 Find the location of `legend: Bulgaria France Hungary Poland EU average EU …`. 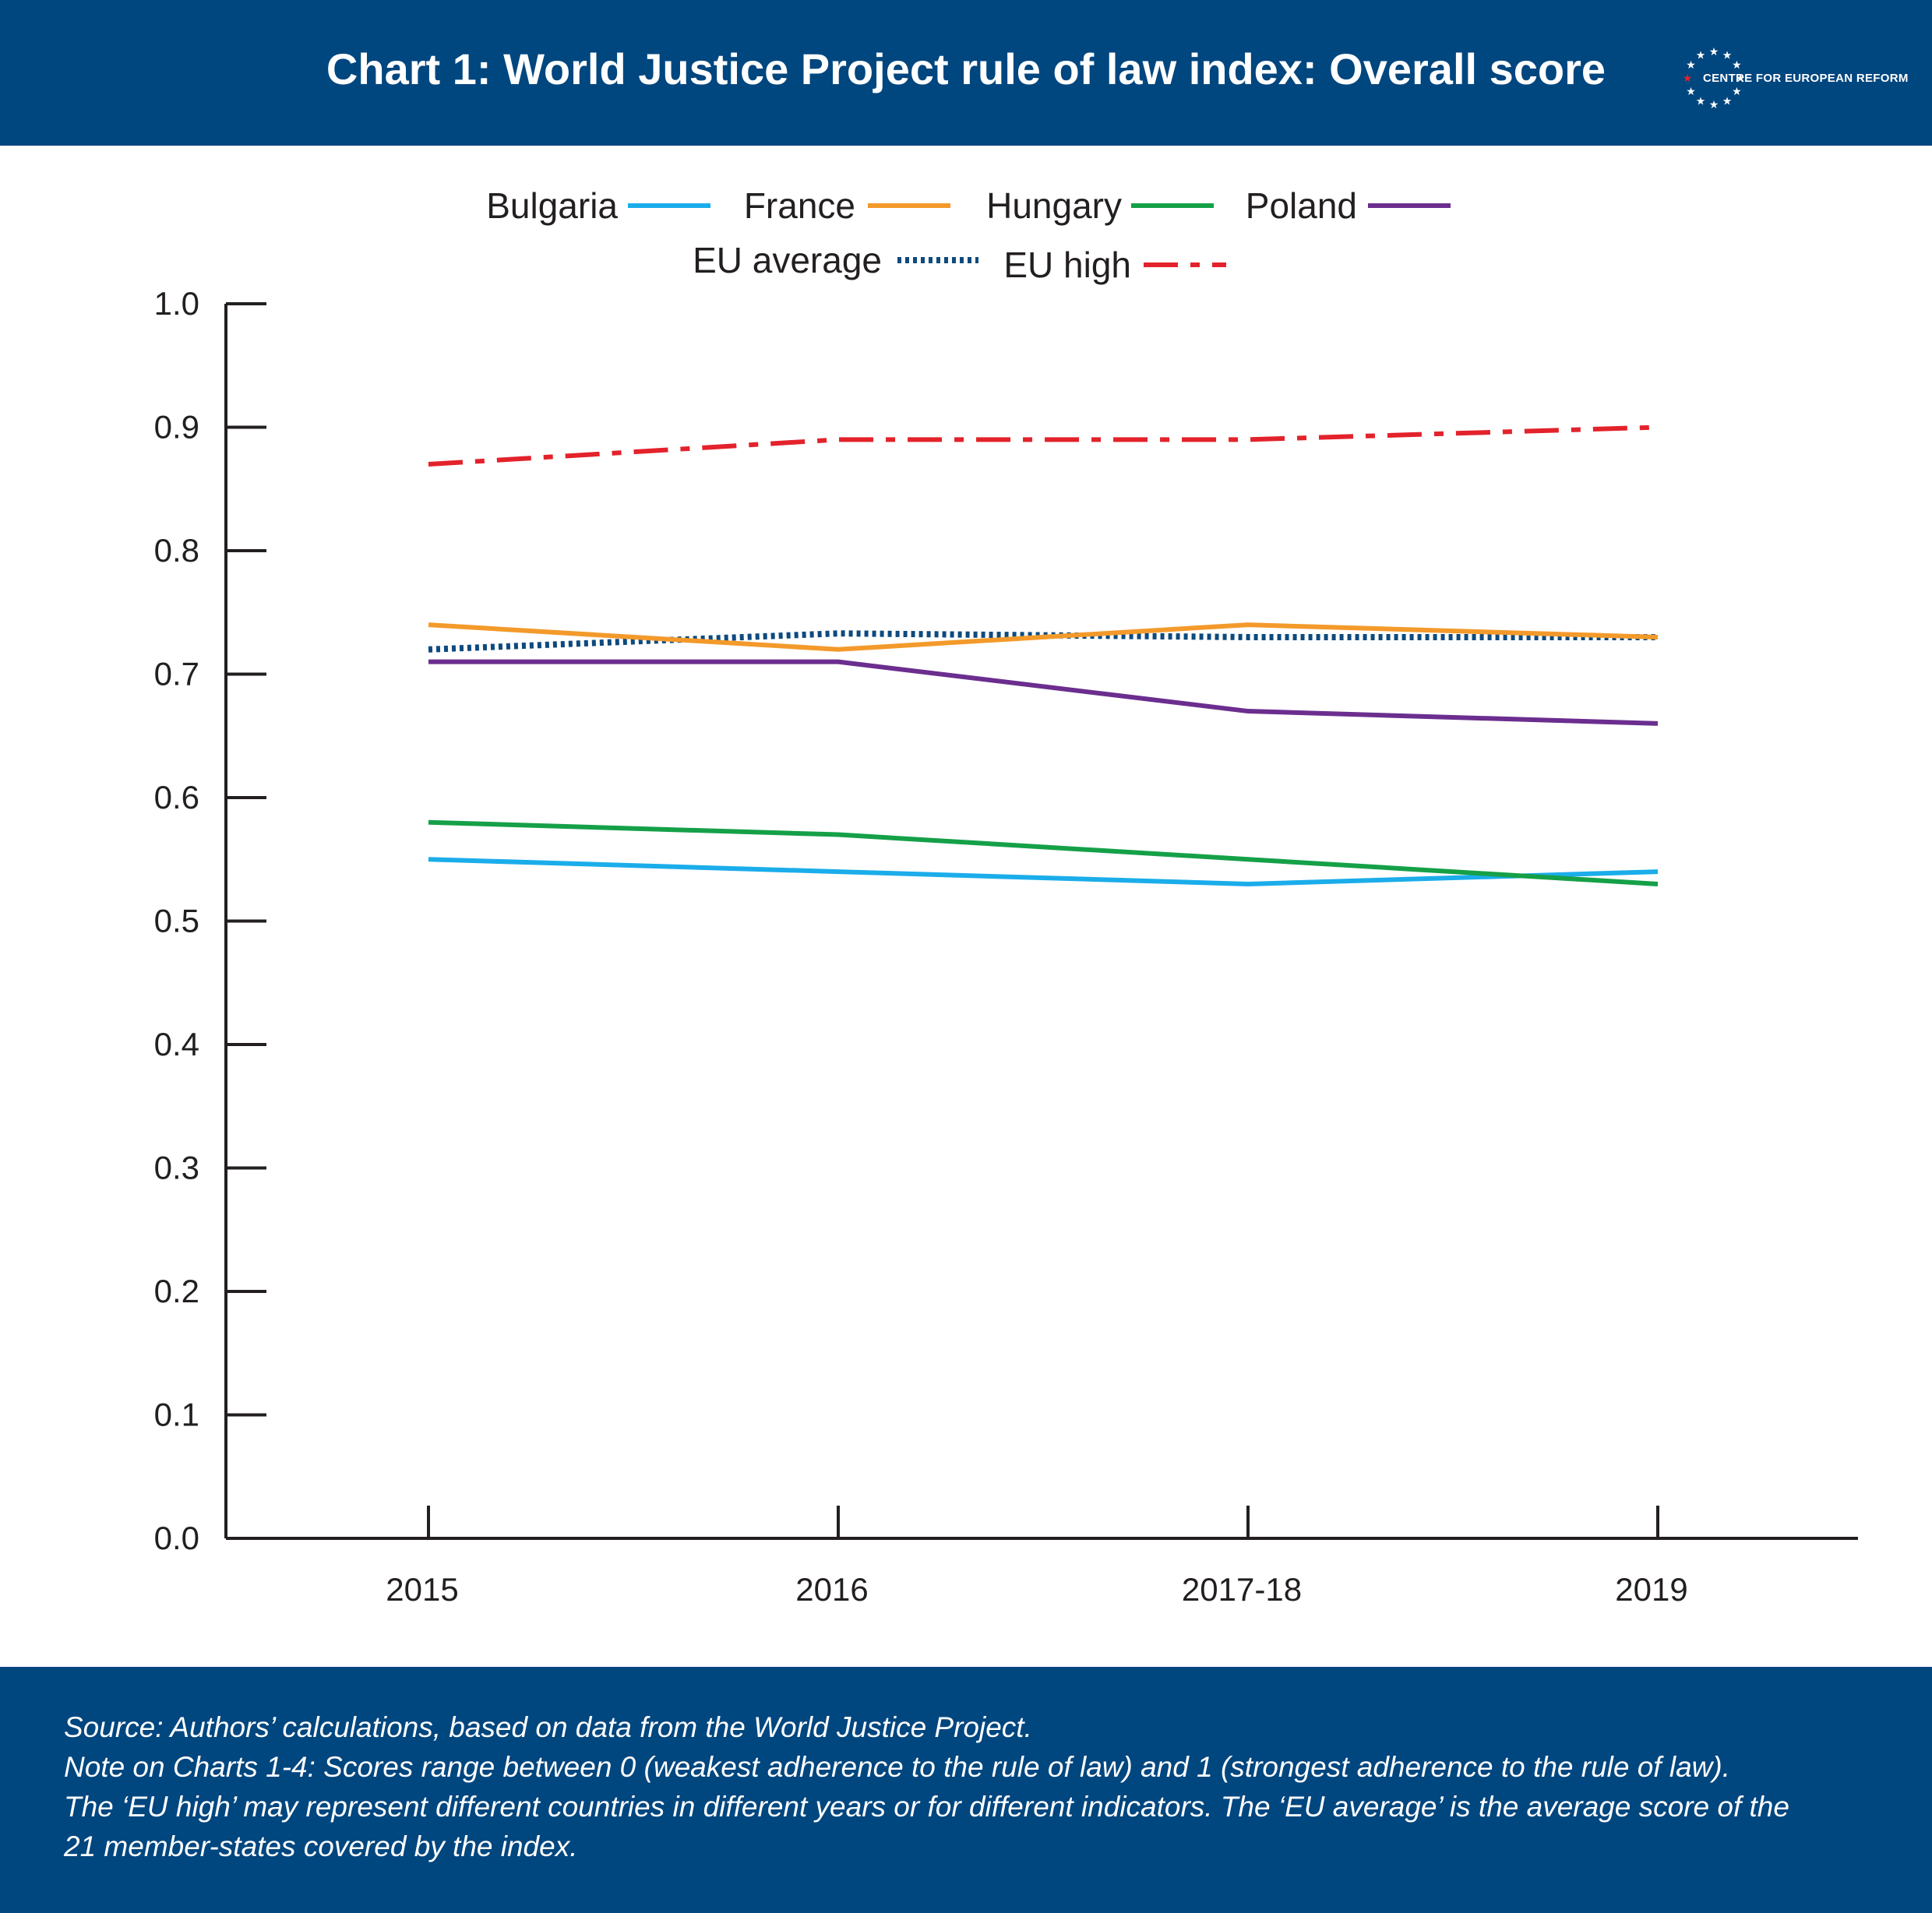

legend: Bulgaria France Hungary Poland EU average EU … is located at coordinates (969, 235).